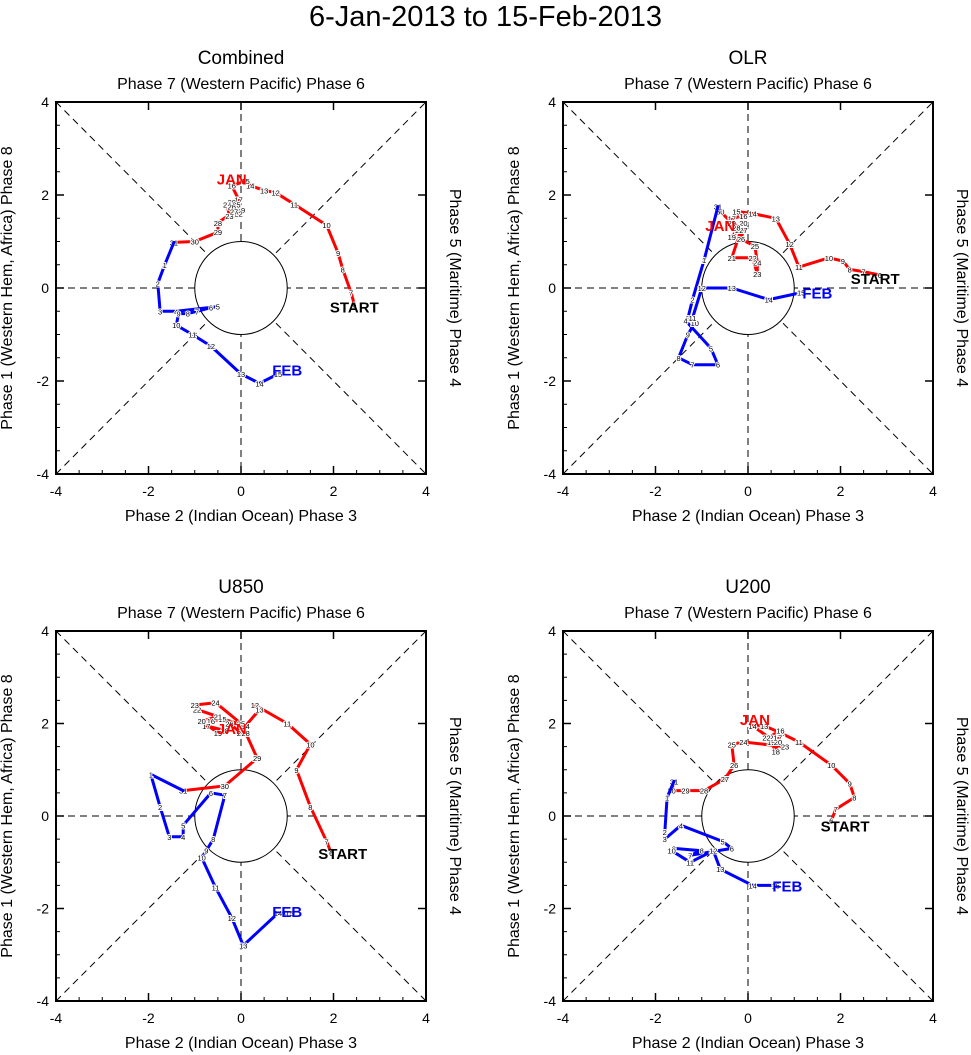 The height and width of the screenshot is (1055, 971). What do you see at coordinates (829, 258) in the screenshot?
I see `jan-series-day-label: 10` at bounding box center [829, 258].